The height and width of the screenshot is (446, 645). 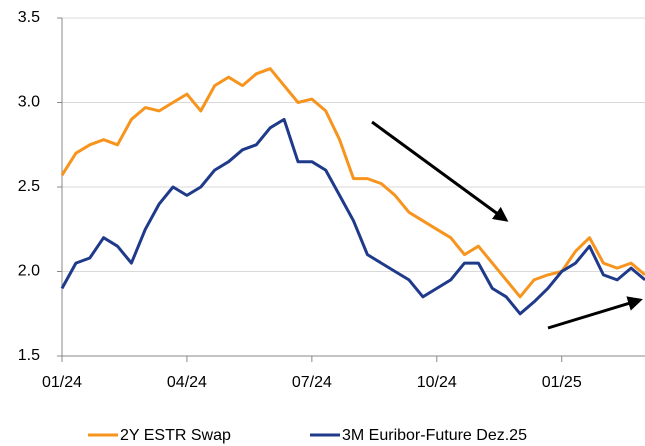 What do you see at coordinates (29, 17) in the screenshot?
I see `y-tick-label: 3.5` at bounding box center [29, 17].